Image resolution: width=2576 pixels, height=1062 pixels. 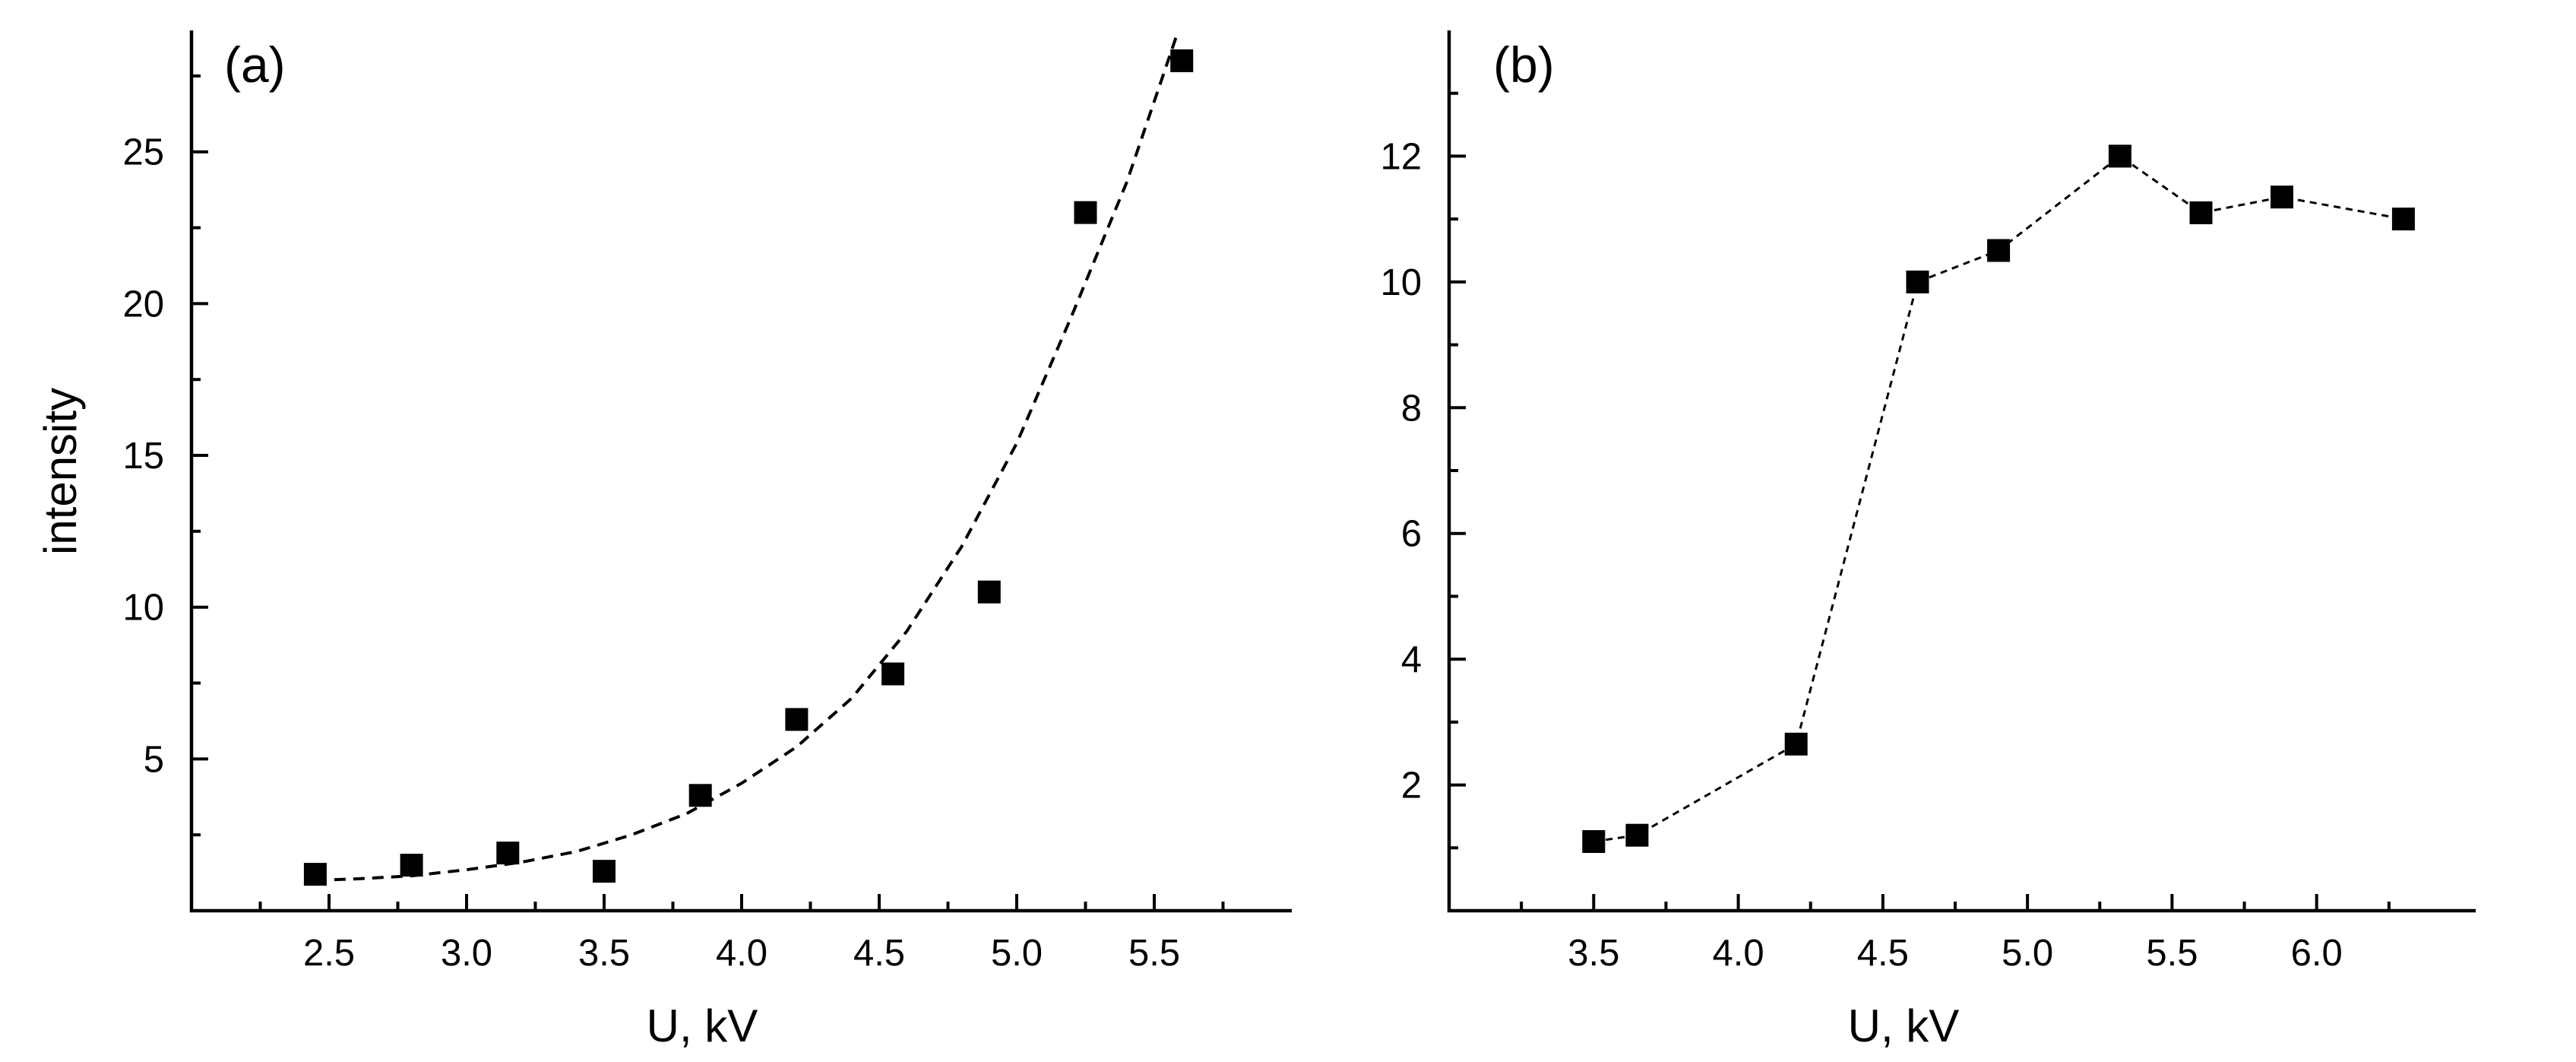 I want to click on x-tick-label-a: 4.0, so click(x=741, y=953).